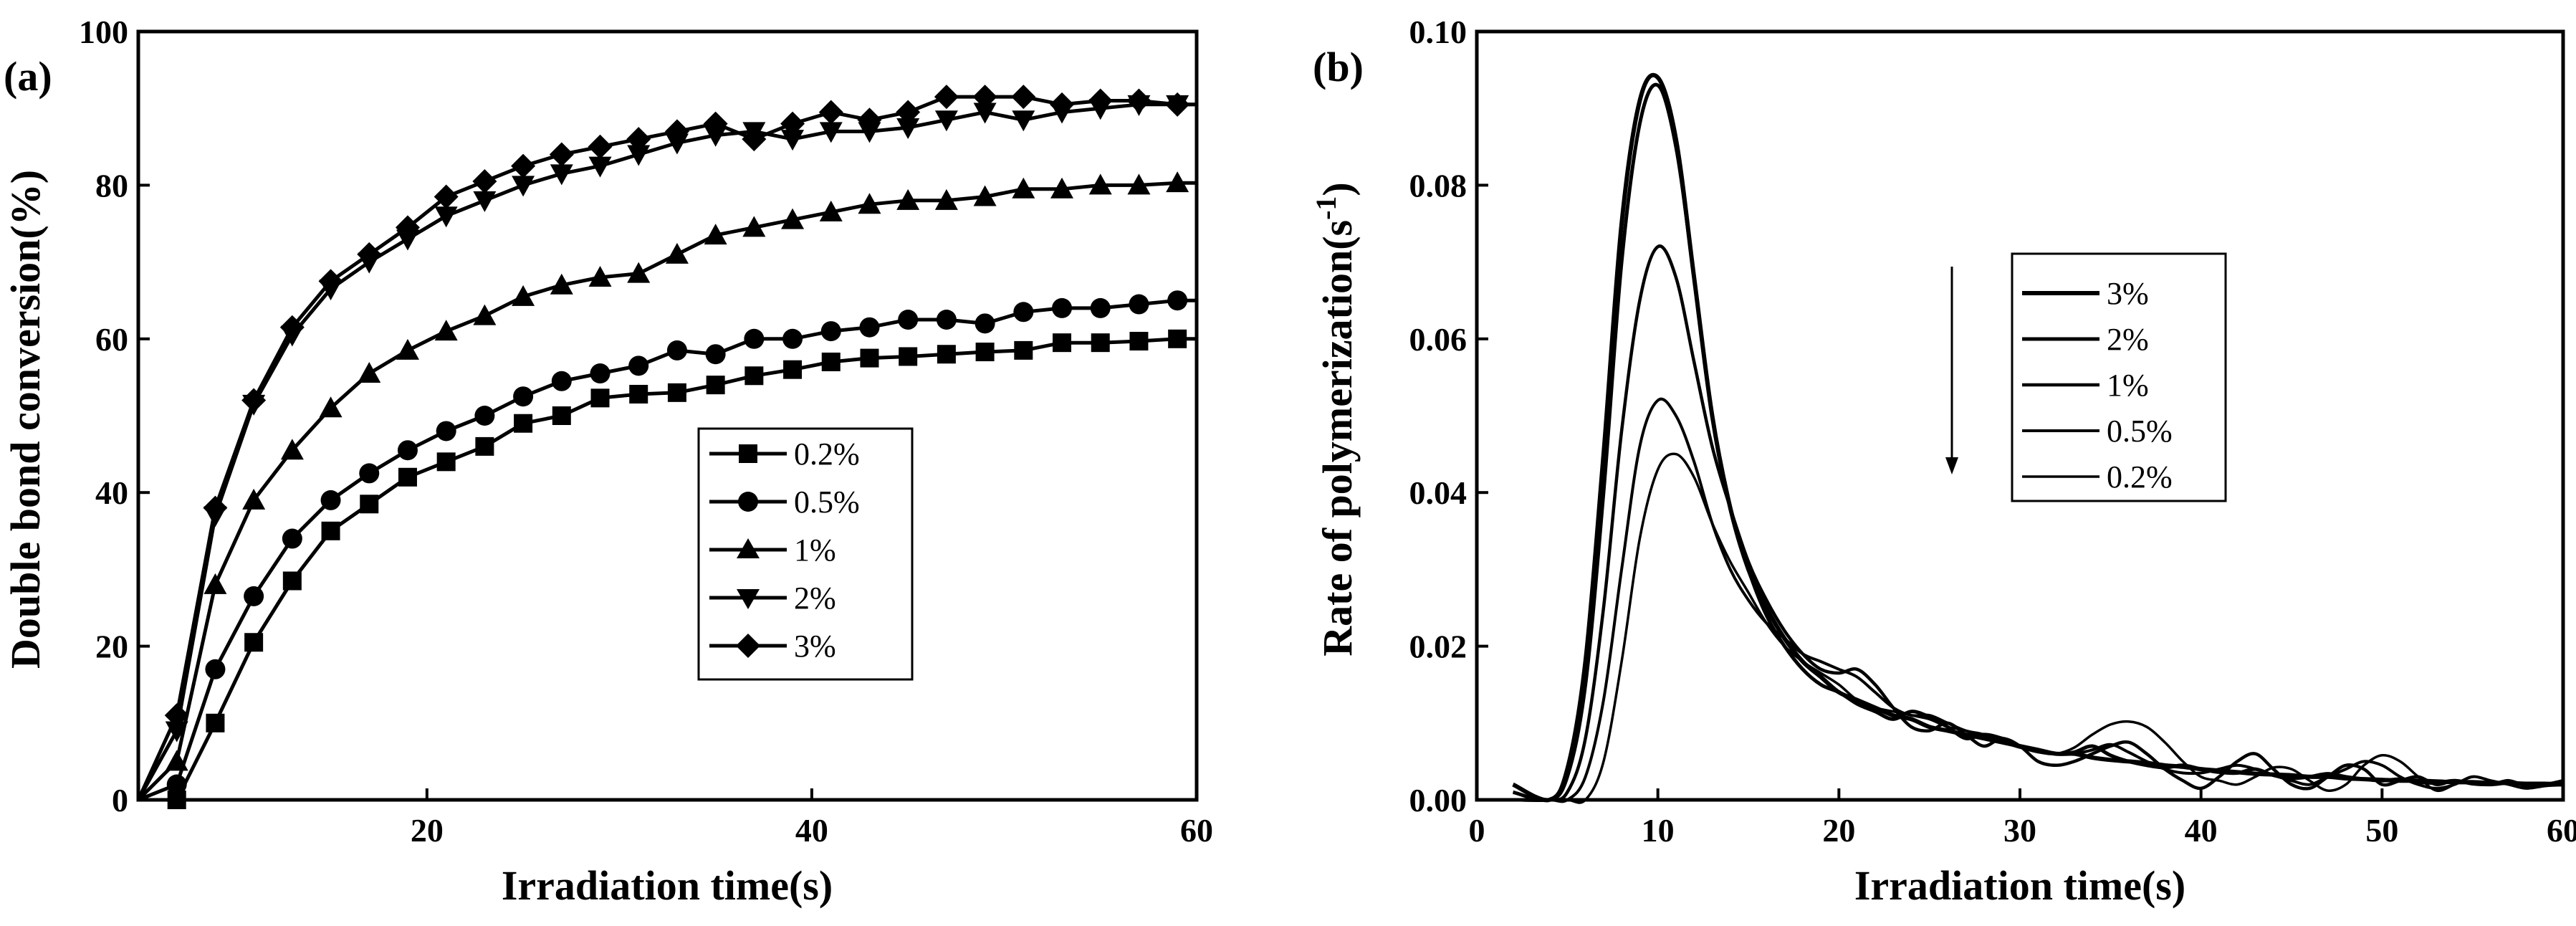  Describe the element at coordinates (2140, 477) in the screenshot. I see `legend-label-b-0.2%: 0.2%` at that location.